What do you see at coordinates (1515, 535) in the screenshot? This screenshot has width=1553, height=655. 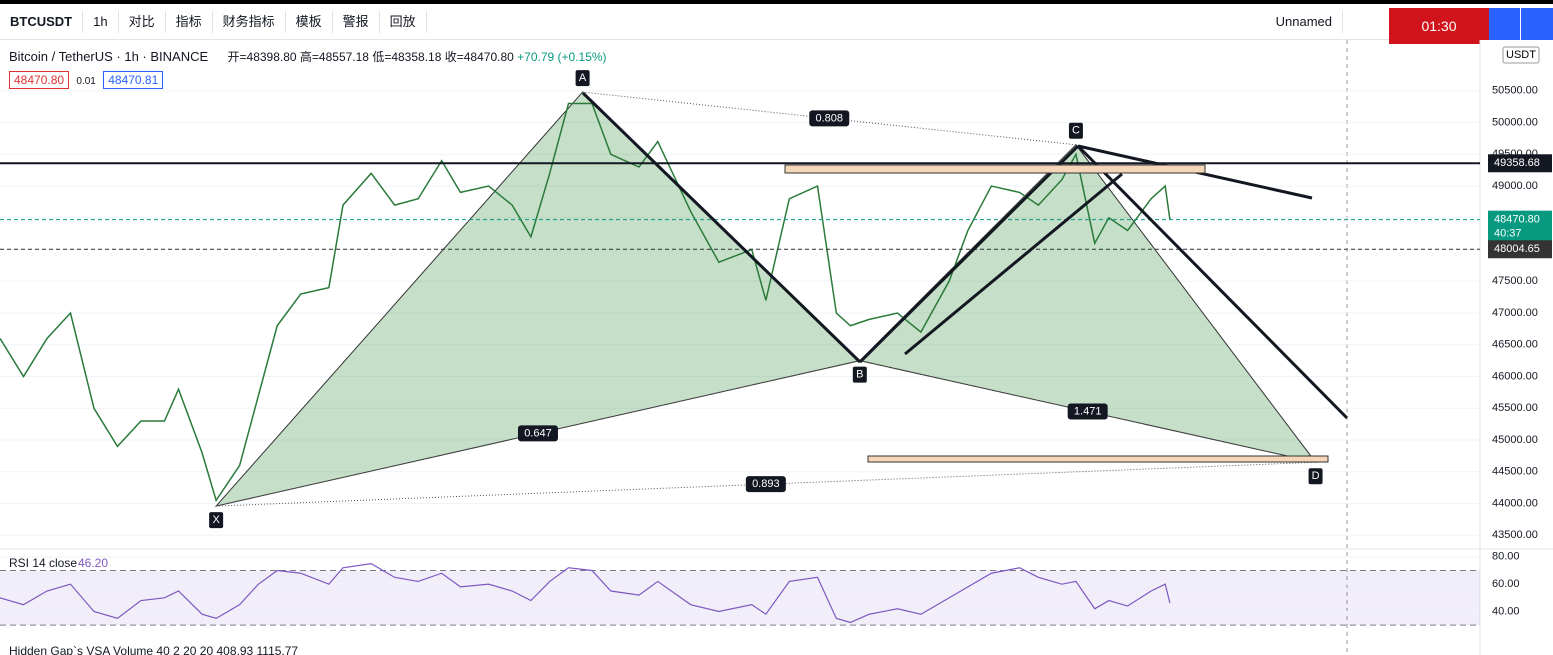 I see `y-tick-label: 43500.00` at bounding box center [1515, 535].